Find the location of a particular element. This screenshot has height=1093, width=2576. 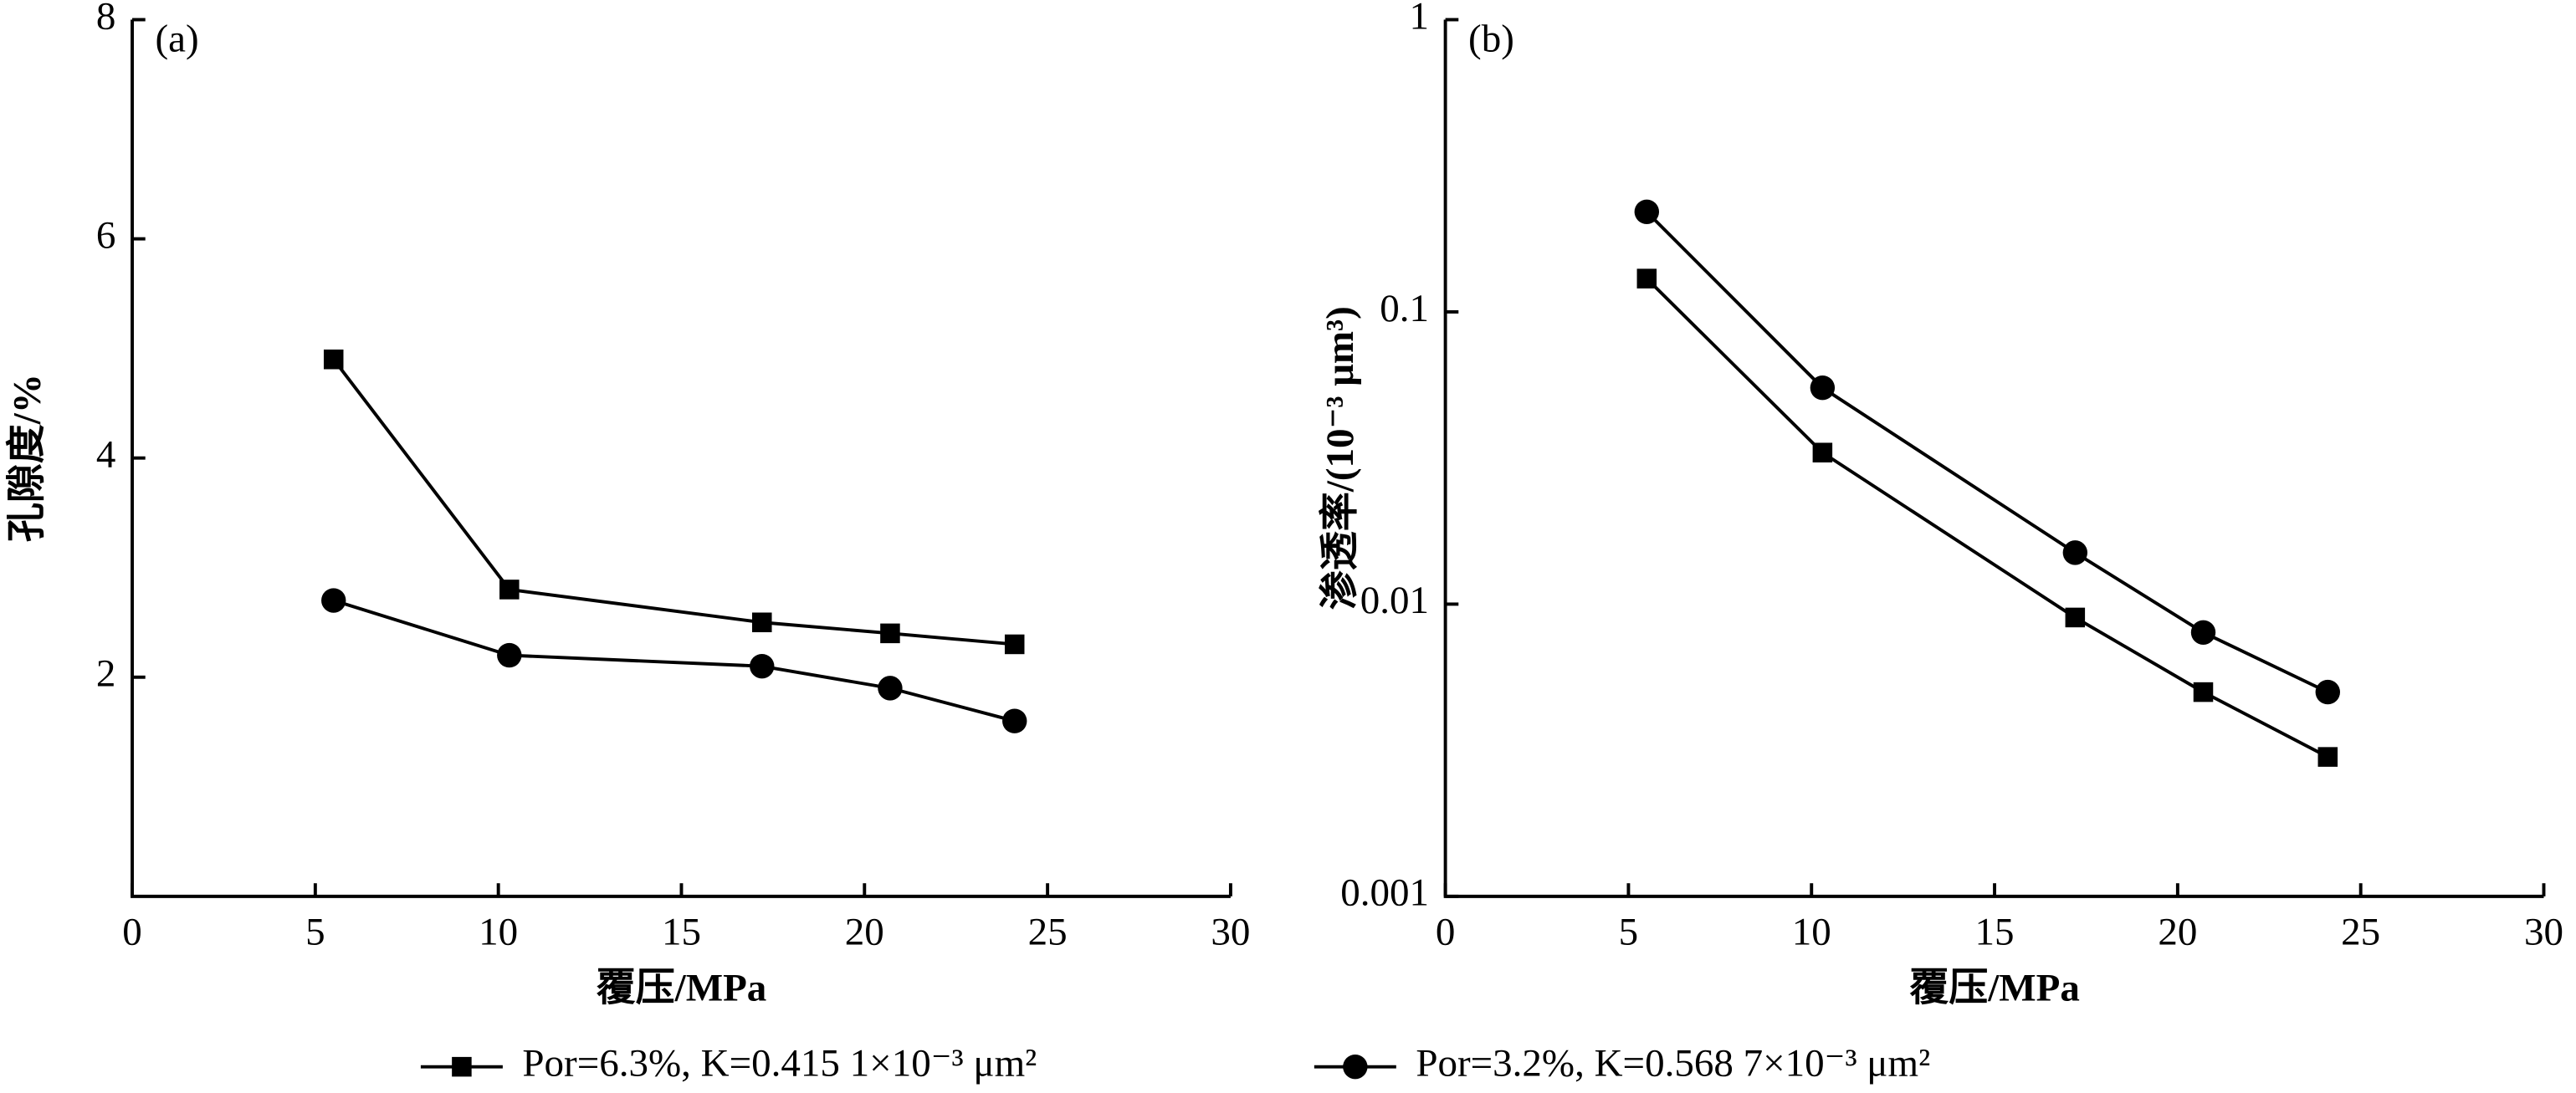

panel-label: (b) is located at coordinates (1491, 39).